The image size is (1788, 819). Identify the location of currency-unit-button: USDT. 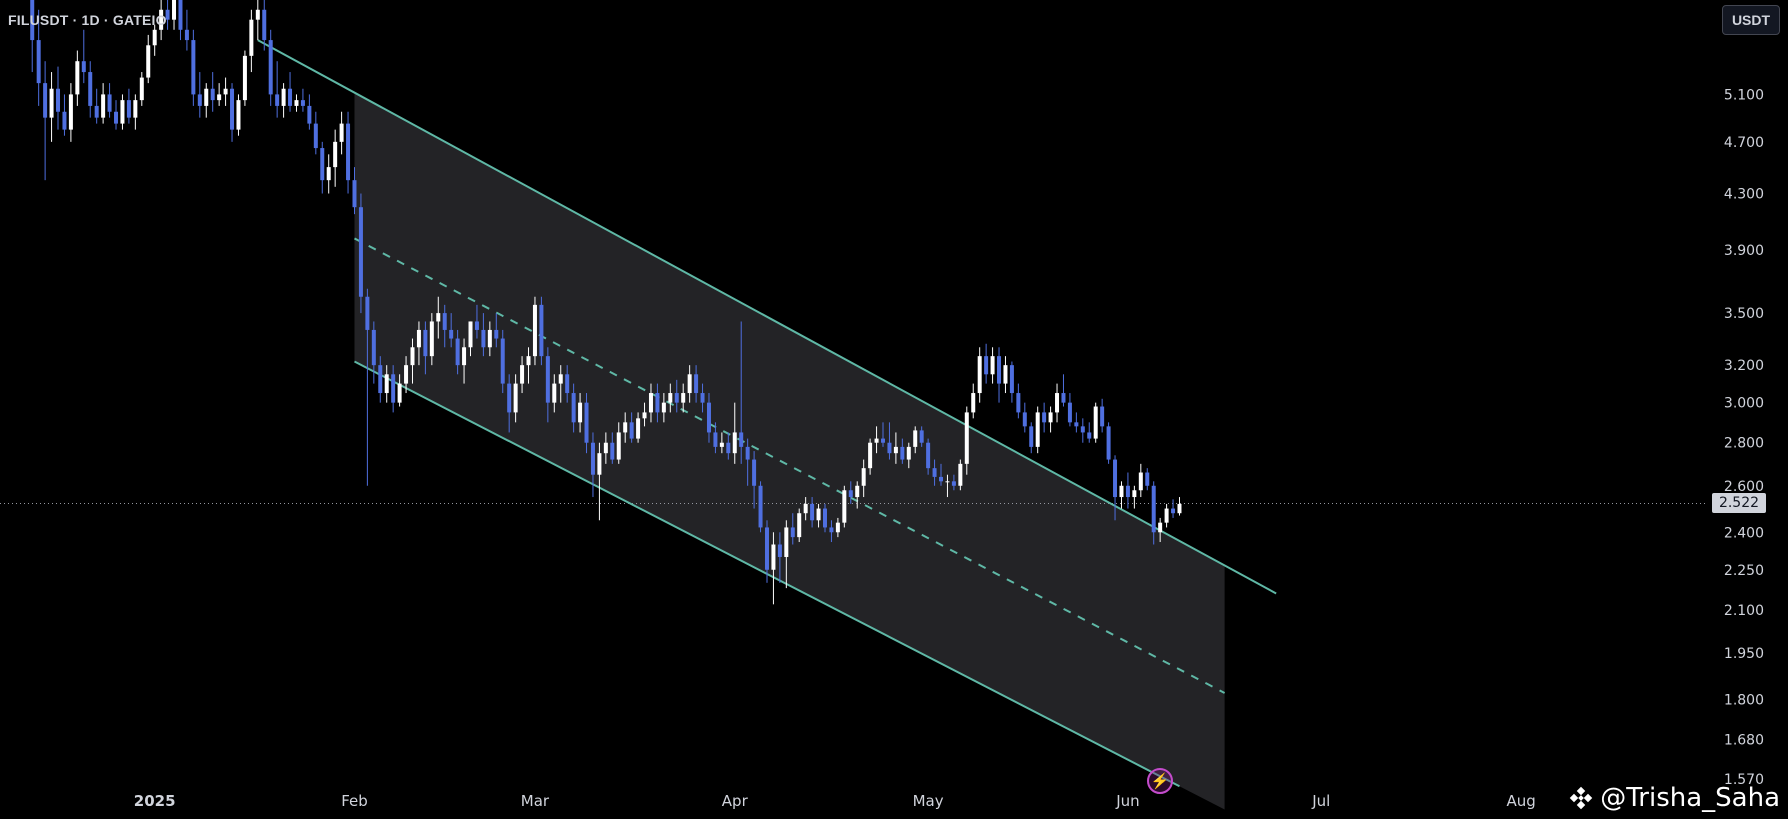
(1751, 20).